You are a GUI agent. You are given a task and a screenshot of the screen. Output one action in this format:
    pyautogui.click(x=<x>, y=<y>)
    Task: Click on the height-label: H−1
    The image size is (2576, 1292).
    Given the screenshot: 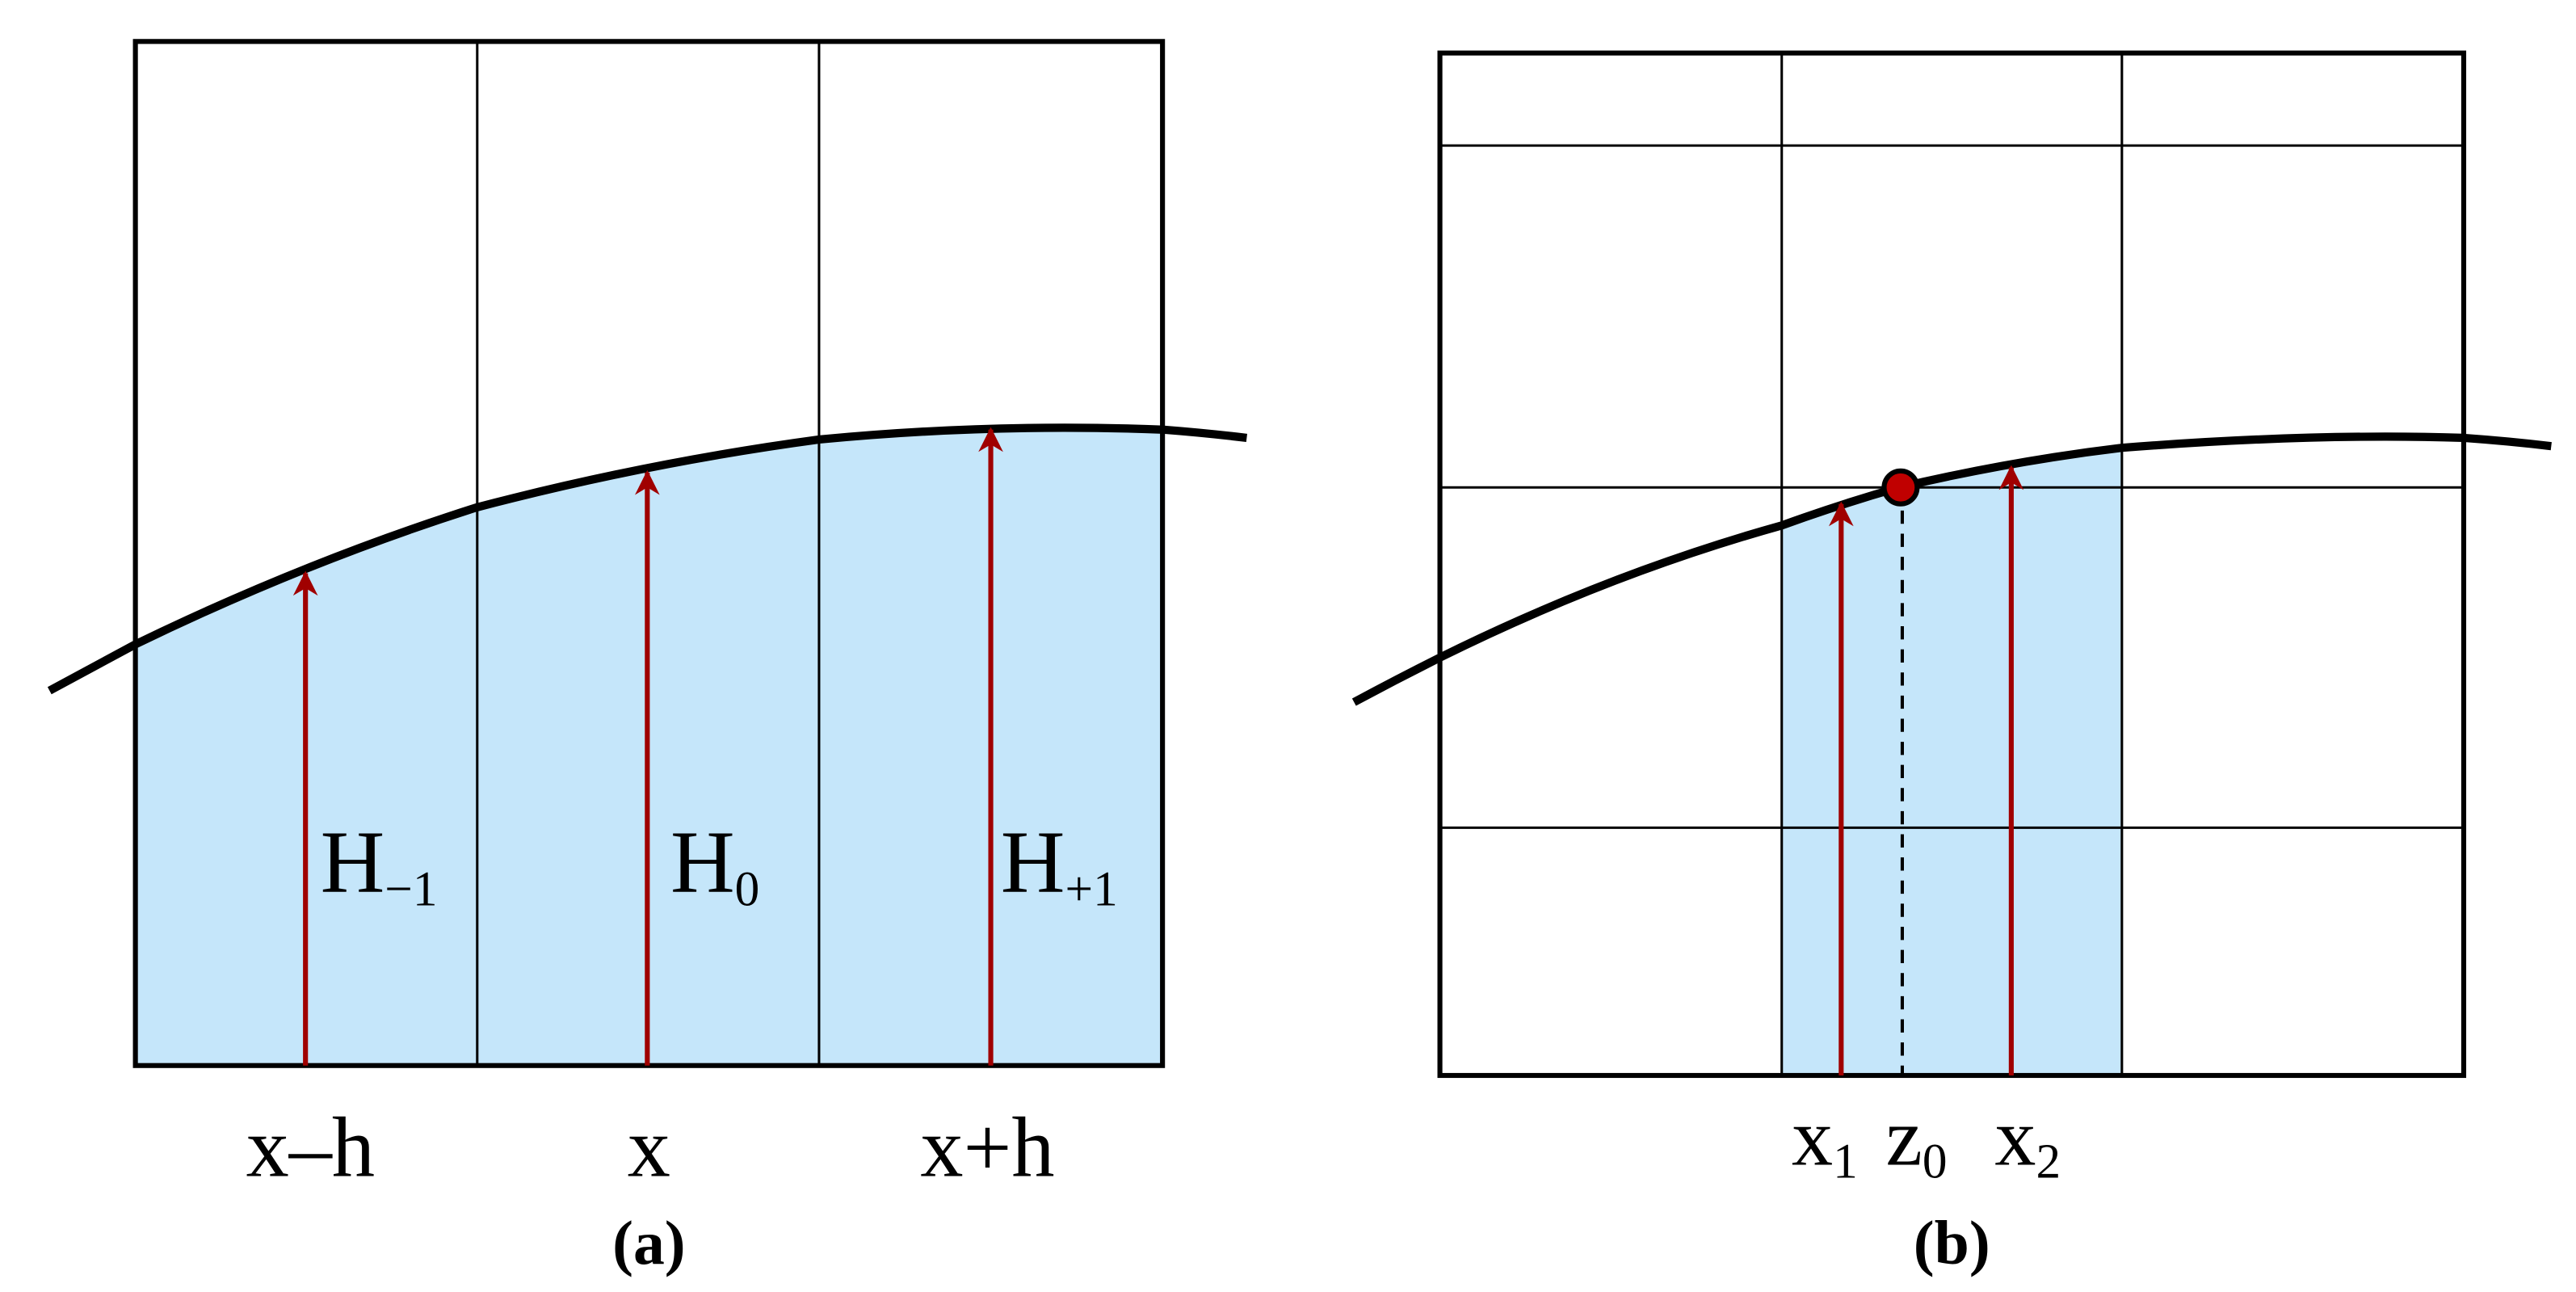 What is the action you would take?
    pyautogui.click(x=379, y=864)
    